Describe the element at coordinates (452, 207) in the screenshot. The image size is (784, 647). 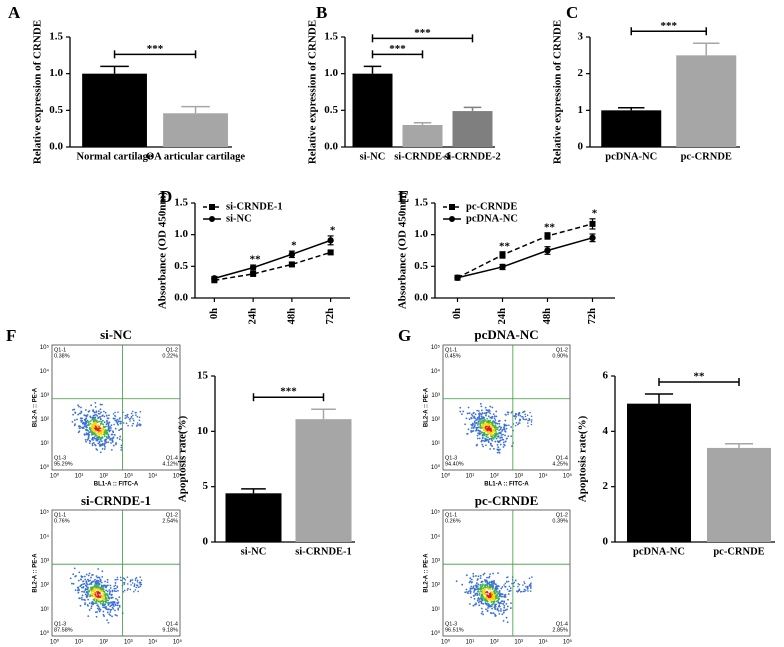
I see `legend-marker` at that location.